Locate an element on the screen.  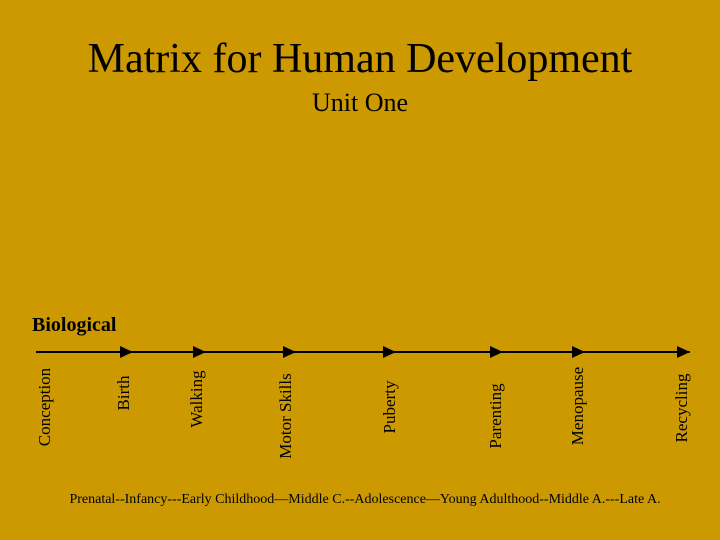
slide-title: Matrix for Human Development is located at coordinates (360, 59).